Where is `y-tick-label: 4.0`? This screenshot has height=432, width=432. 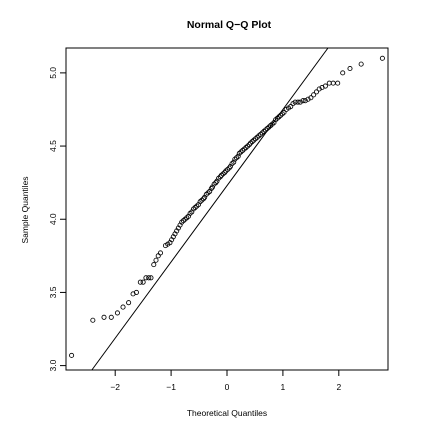
y-tick-label: 4.0 is located at coordinates (53, 219).